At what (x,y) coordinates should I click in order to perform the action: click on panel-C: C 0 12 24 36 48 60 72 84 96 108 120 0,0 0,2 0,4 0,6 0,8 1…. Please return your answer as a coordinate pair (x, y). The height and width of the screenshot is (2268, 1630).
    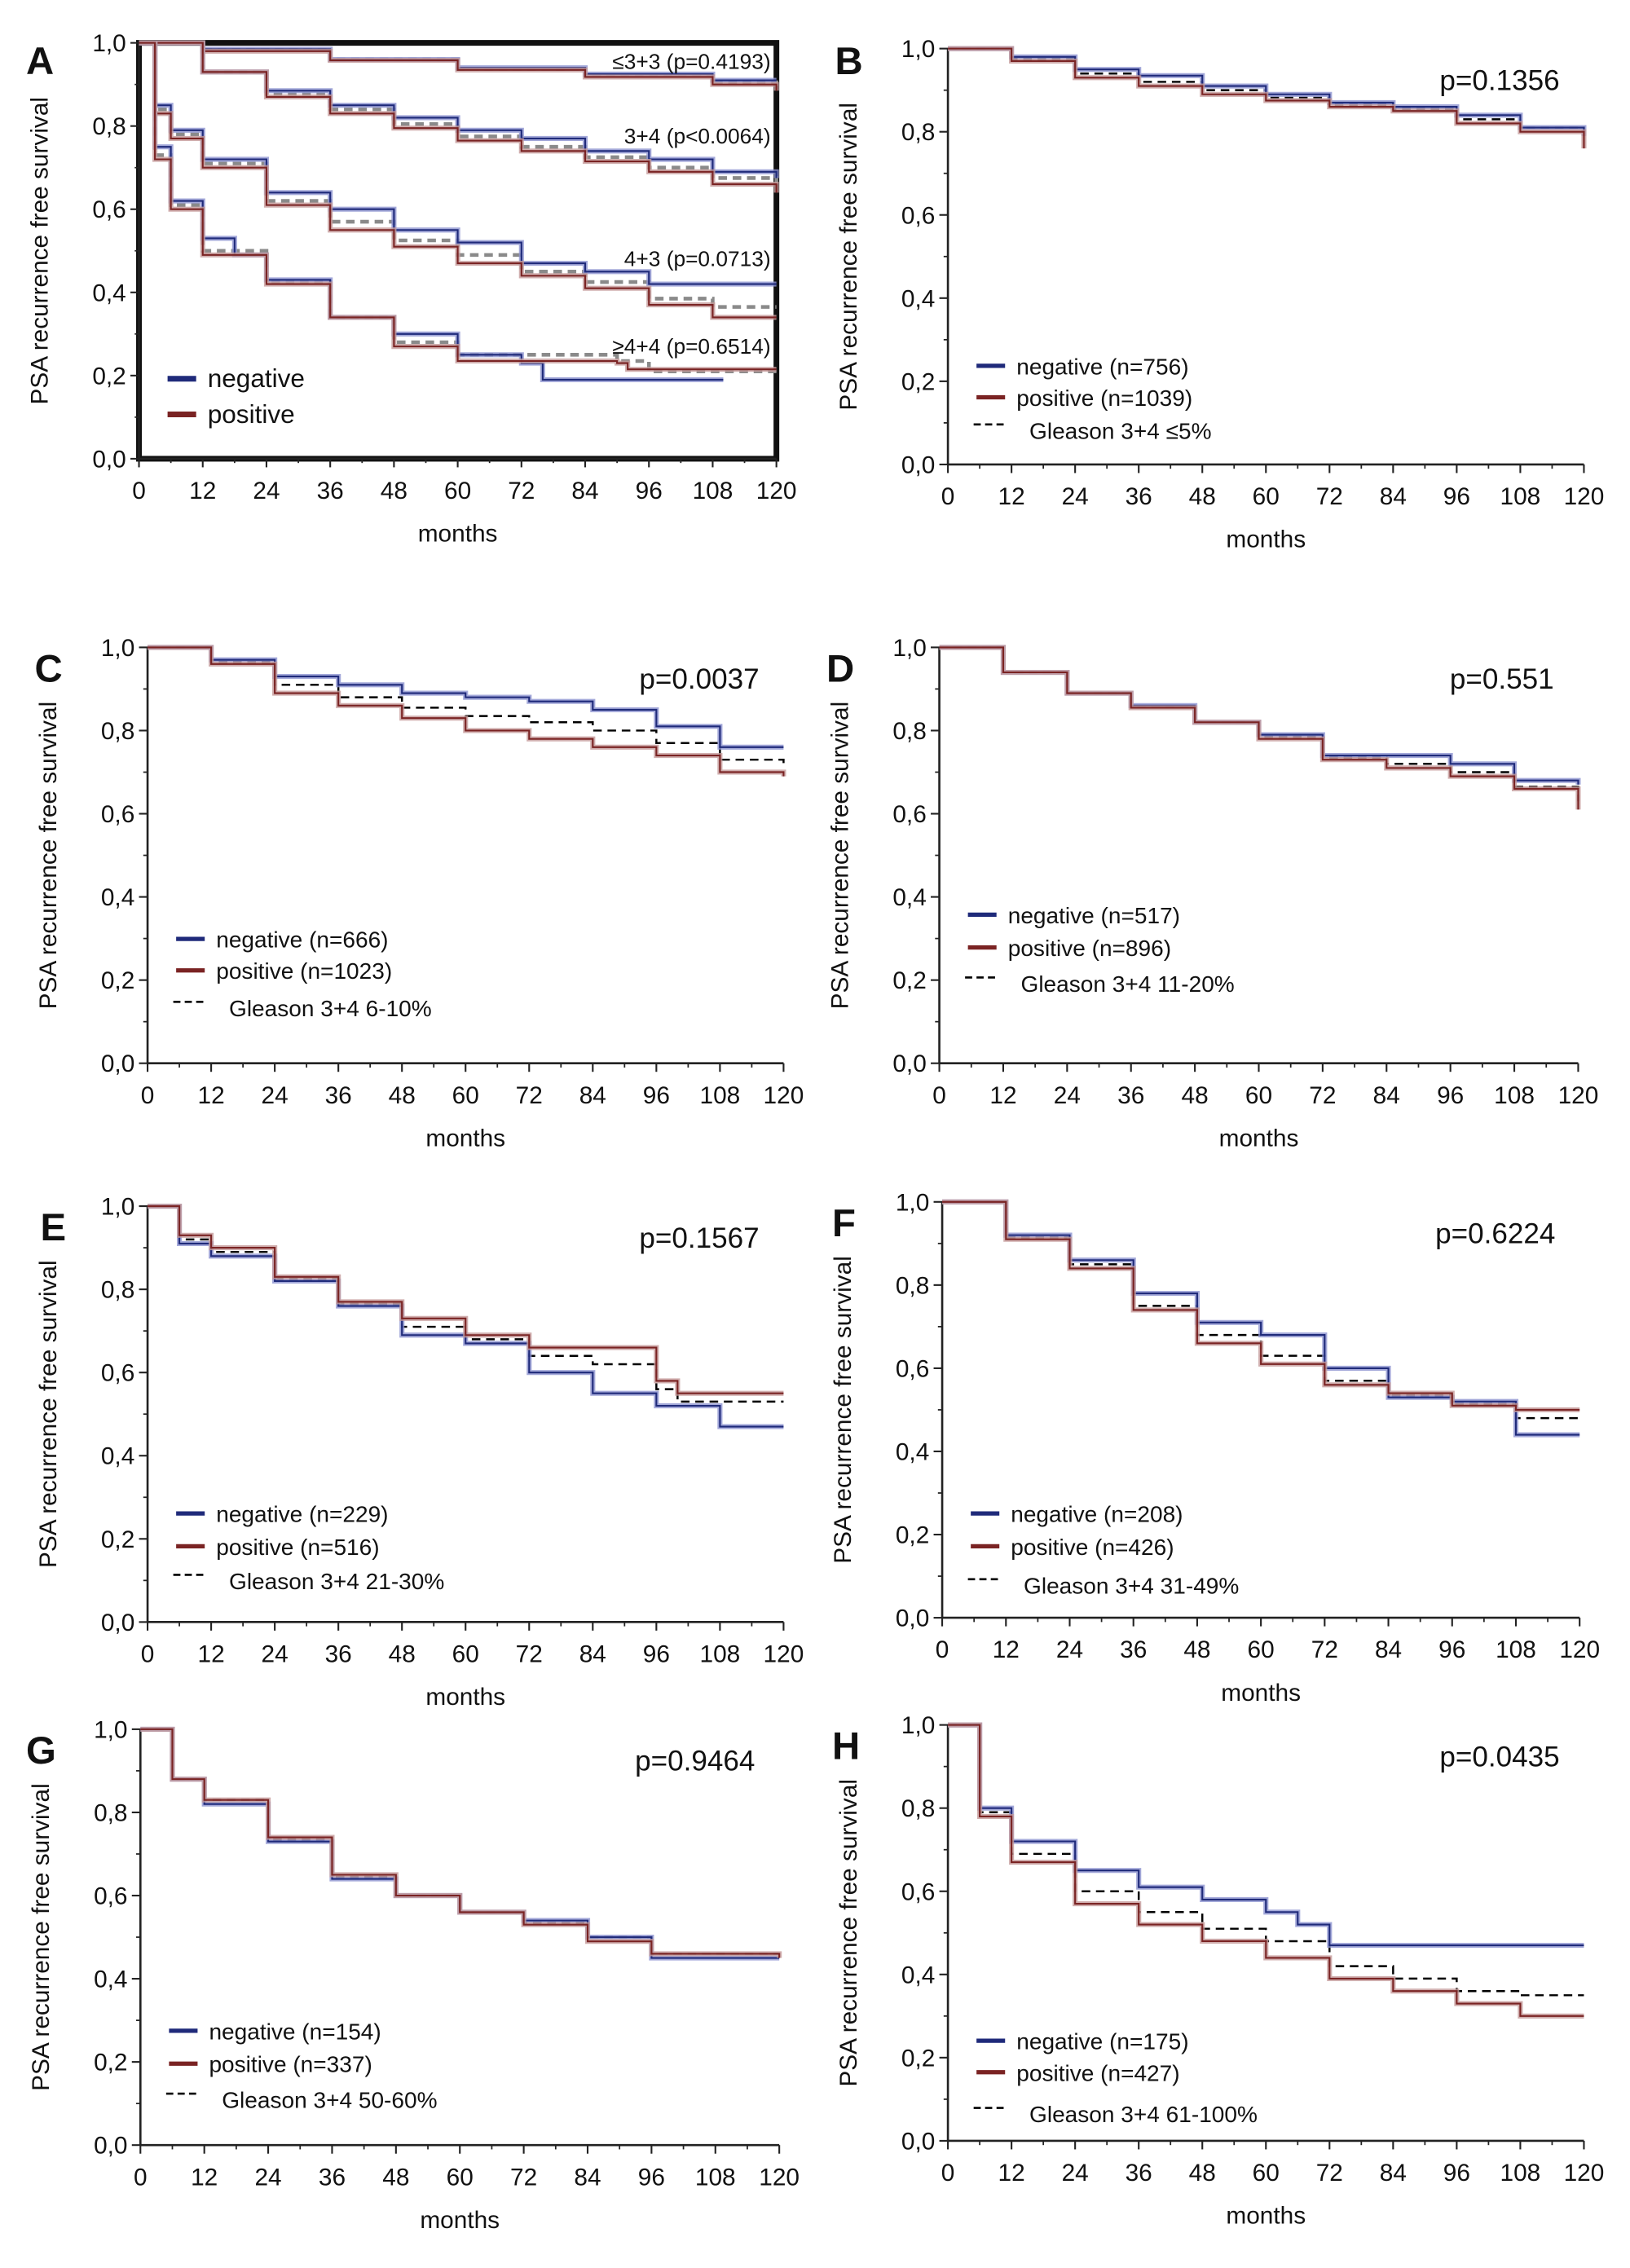
    Looking at the image, I should click on (419, 893).